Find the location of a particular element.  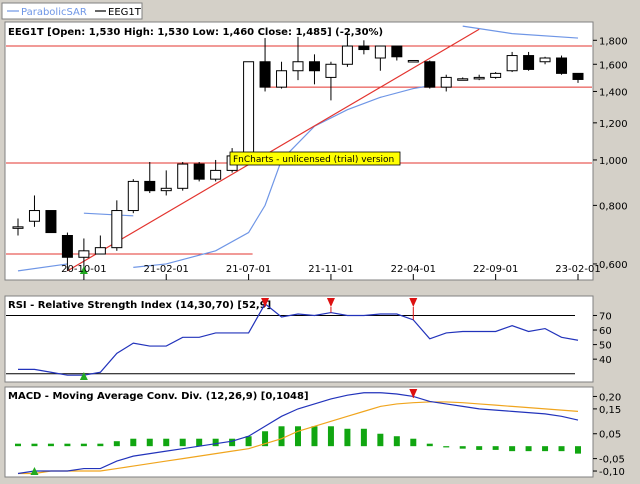

watermark-text: FnCharts - unlicensed (trial) version is located at coordinates (313, 160).